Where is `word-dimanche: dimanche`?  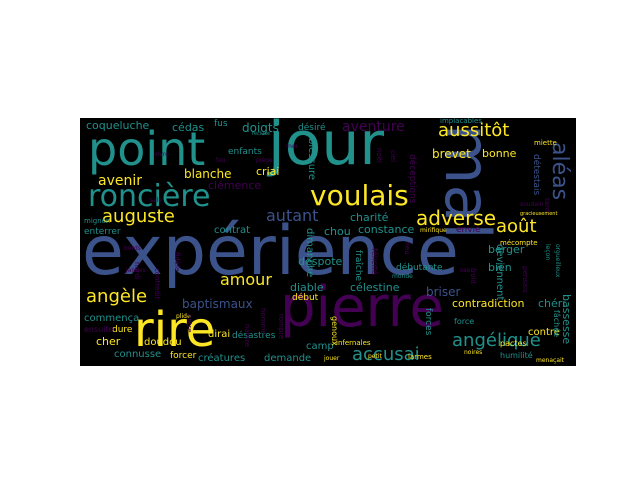 word-dimanche: dimanche is located at coordinates (309, 253).